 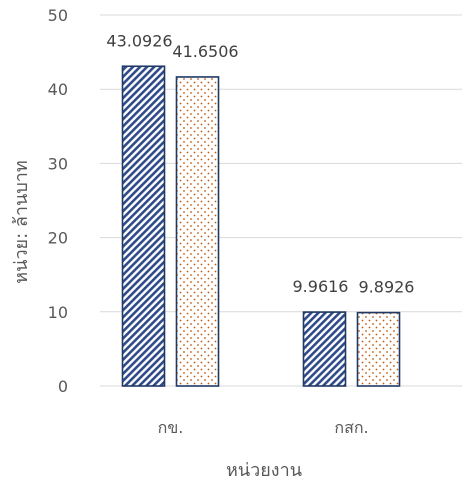 What do you see at coordinates (21, 221) in the screenshot?
I see `y-axis-title: หน่วย: ล้านบาท` at bounding box center [21, 221].